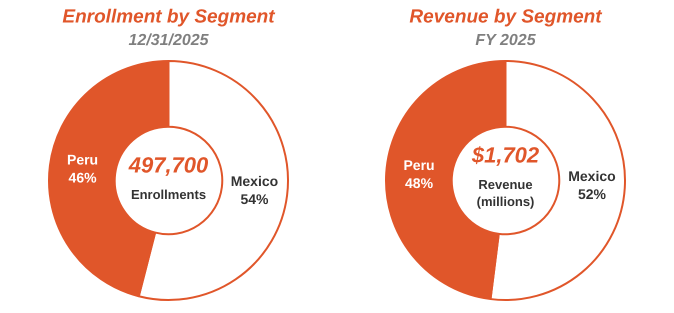 This screenshot has height=313, width=674. Describe the element at coordinates (592, 194) in the screenshot. I see `data-label: 52%` at that location.